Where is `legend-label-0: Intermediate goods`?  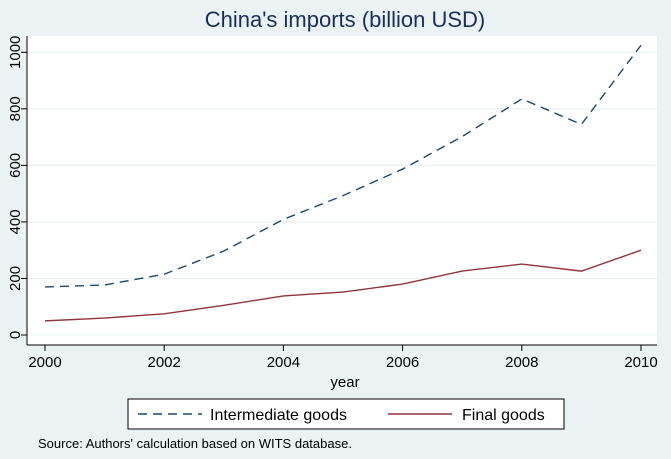 legend-label-0: Intermediate goods is located at coordinates (278, 415).